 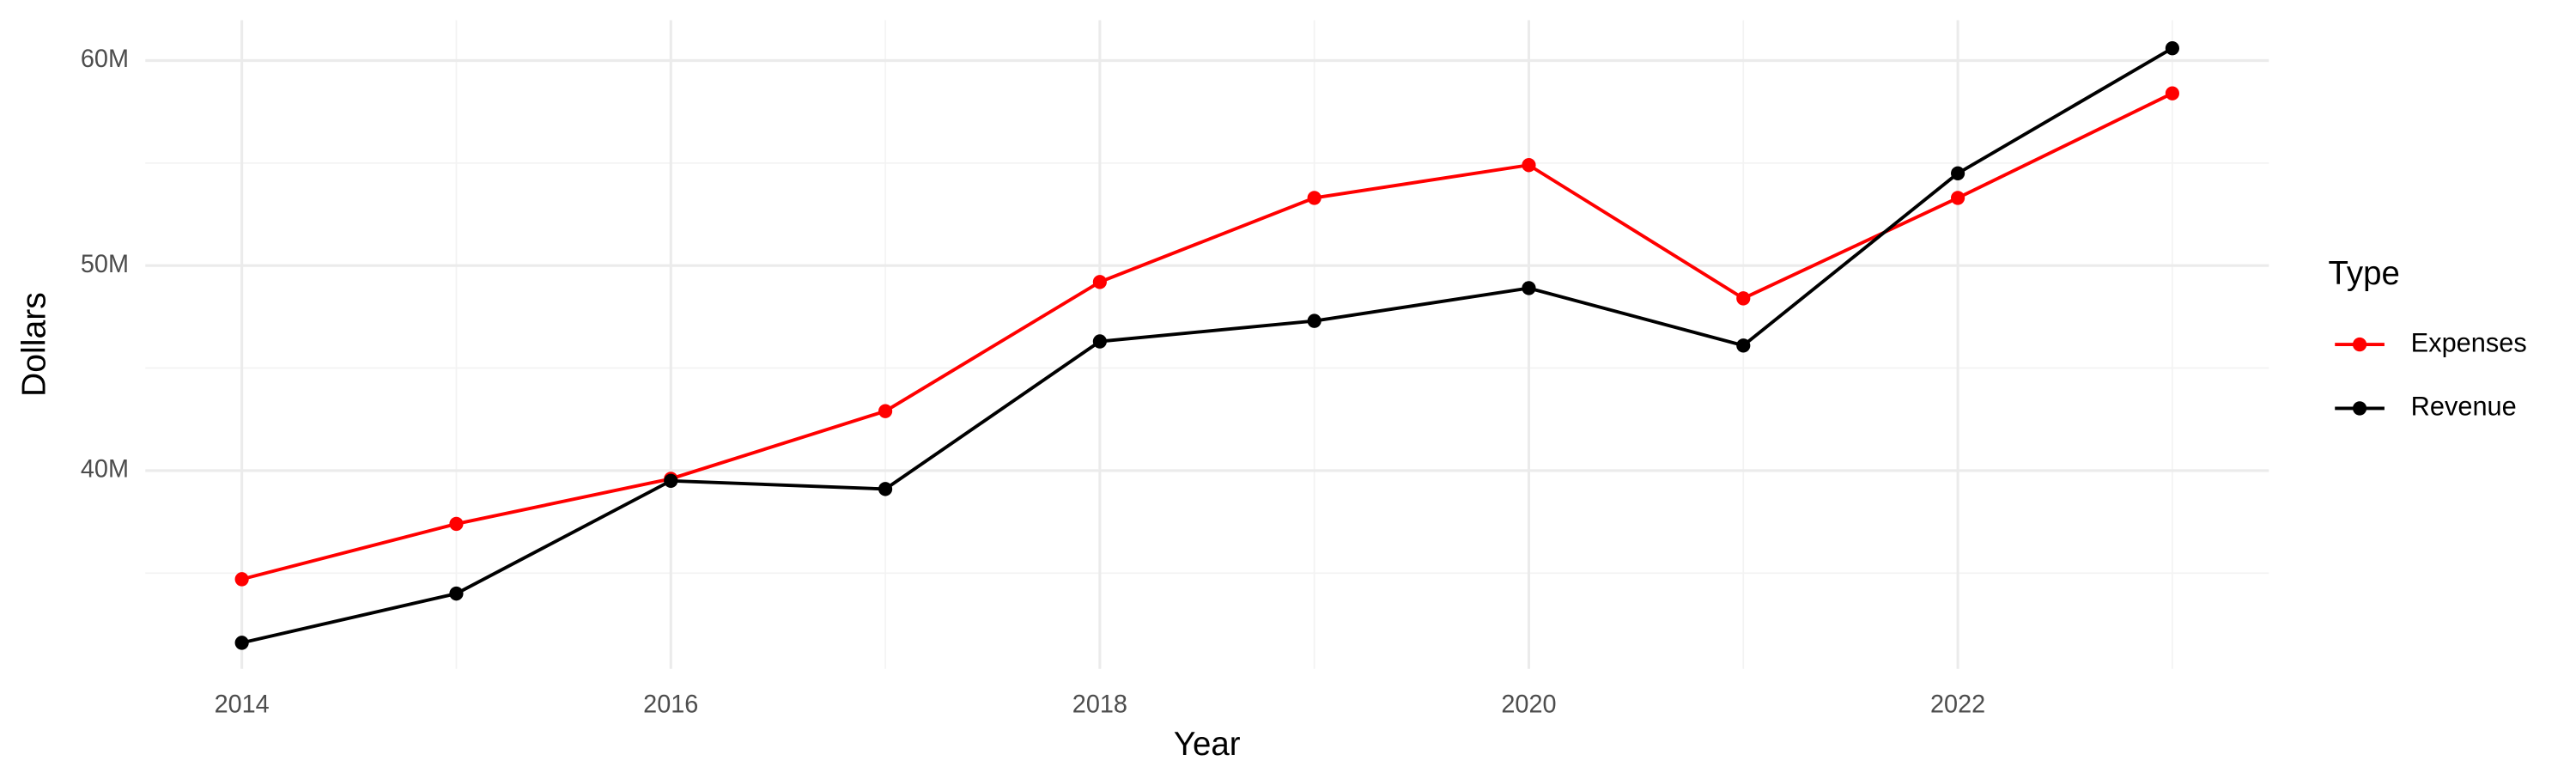 I want to click on legend-label: Expenses, so click(x=2469, y=342).